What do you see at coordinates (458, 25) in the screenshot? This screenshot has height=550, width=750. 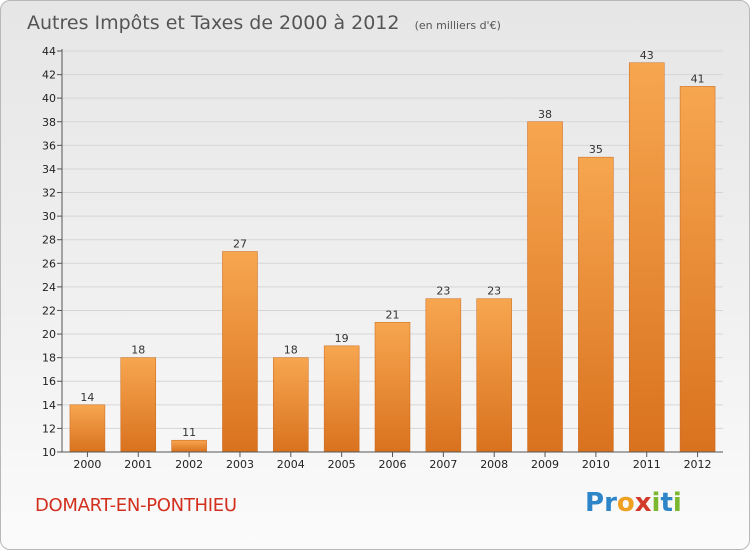 I see `chart-title-unit: (en milliers d'€)` at bounding box center [458, 25].